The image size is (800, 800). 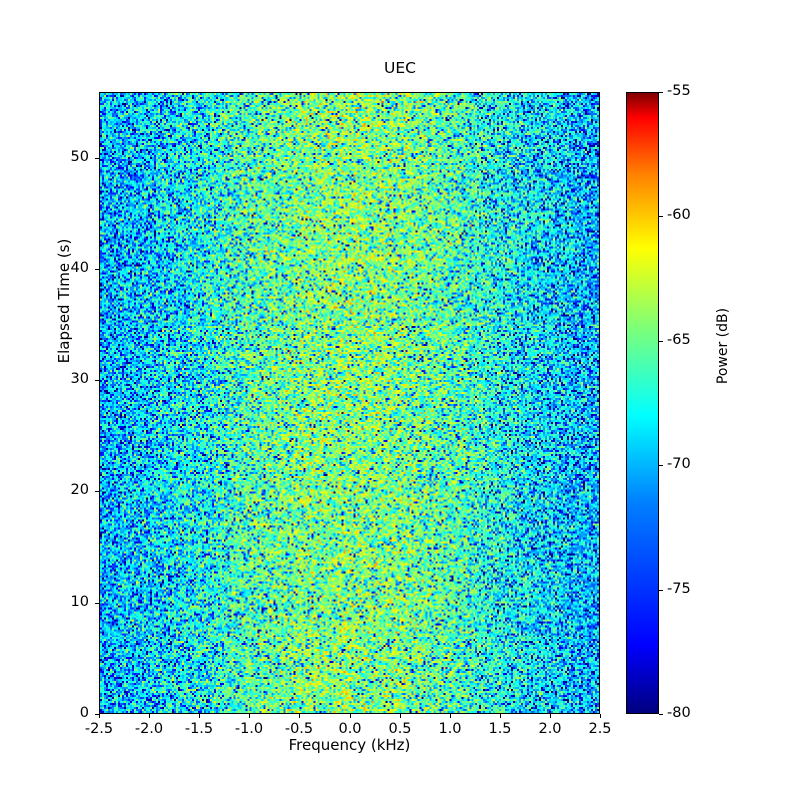 I want to click on y-tick-label: 20, so click(x=79, y=490).